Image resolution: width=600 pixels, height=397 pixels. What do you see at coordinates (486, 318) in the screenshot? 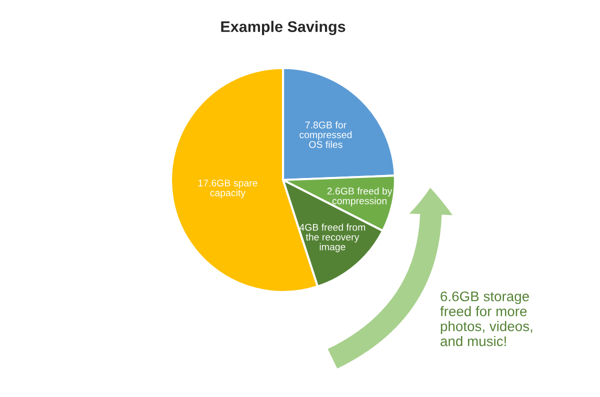
I see `text: 6.6GB storage freed for more photos, videos, and music!` at bounding box center [486, 318].